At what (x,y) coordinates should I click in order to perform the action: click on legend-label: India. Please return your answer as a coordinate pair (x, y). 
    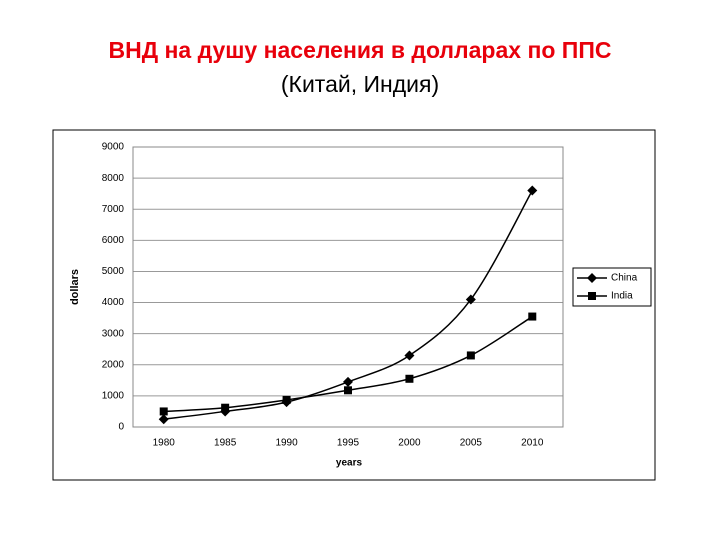
    Looking at the image, I should click on (622, 296).